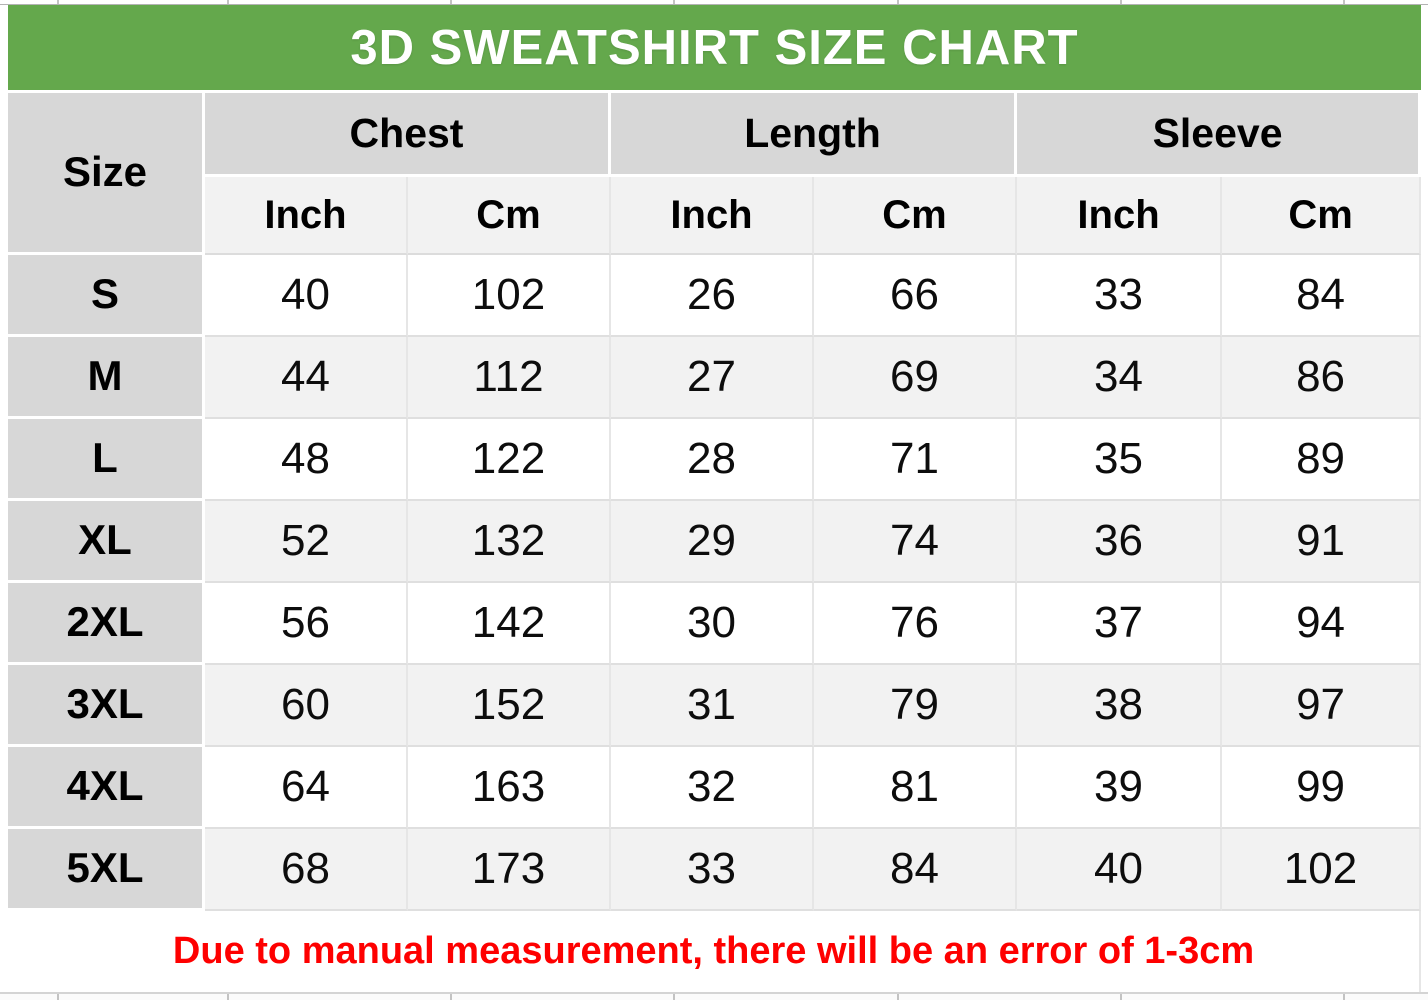 The width and height of the screenshot is (1428, 1000). What do you see at coordinates (1120, 542) in the screenshot?
I see `value-cell: 36` at bounding box center [1120, 542].